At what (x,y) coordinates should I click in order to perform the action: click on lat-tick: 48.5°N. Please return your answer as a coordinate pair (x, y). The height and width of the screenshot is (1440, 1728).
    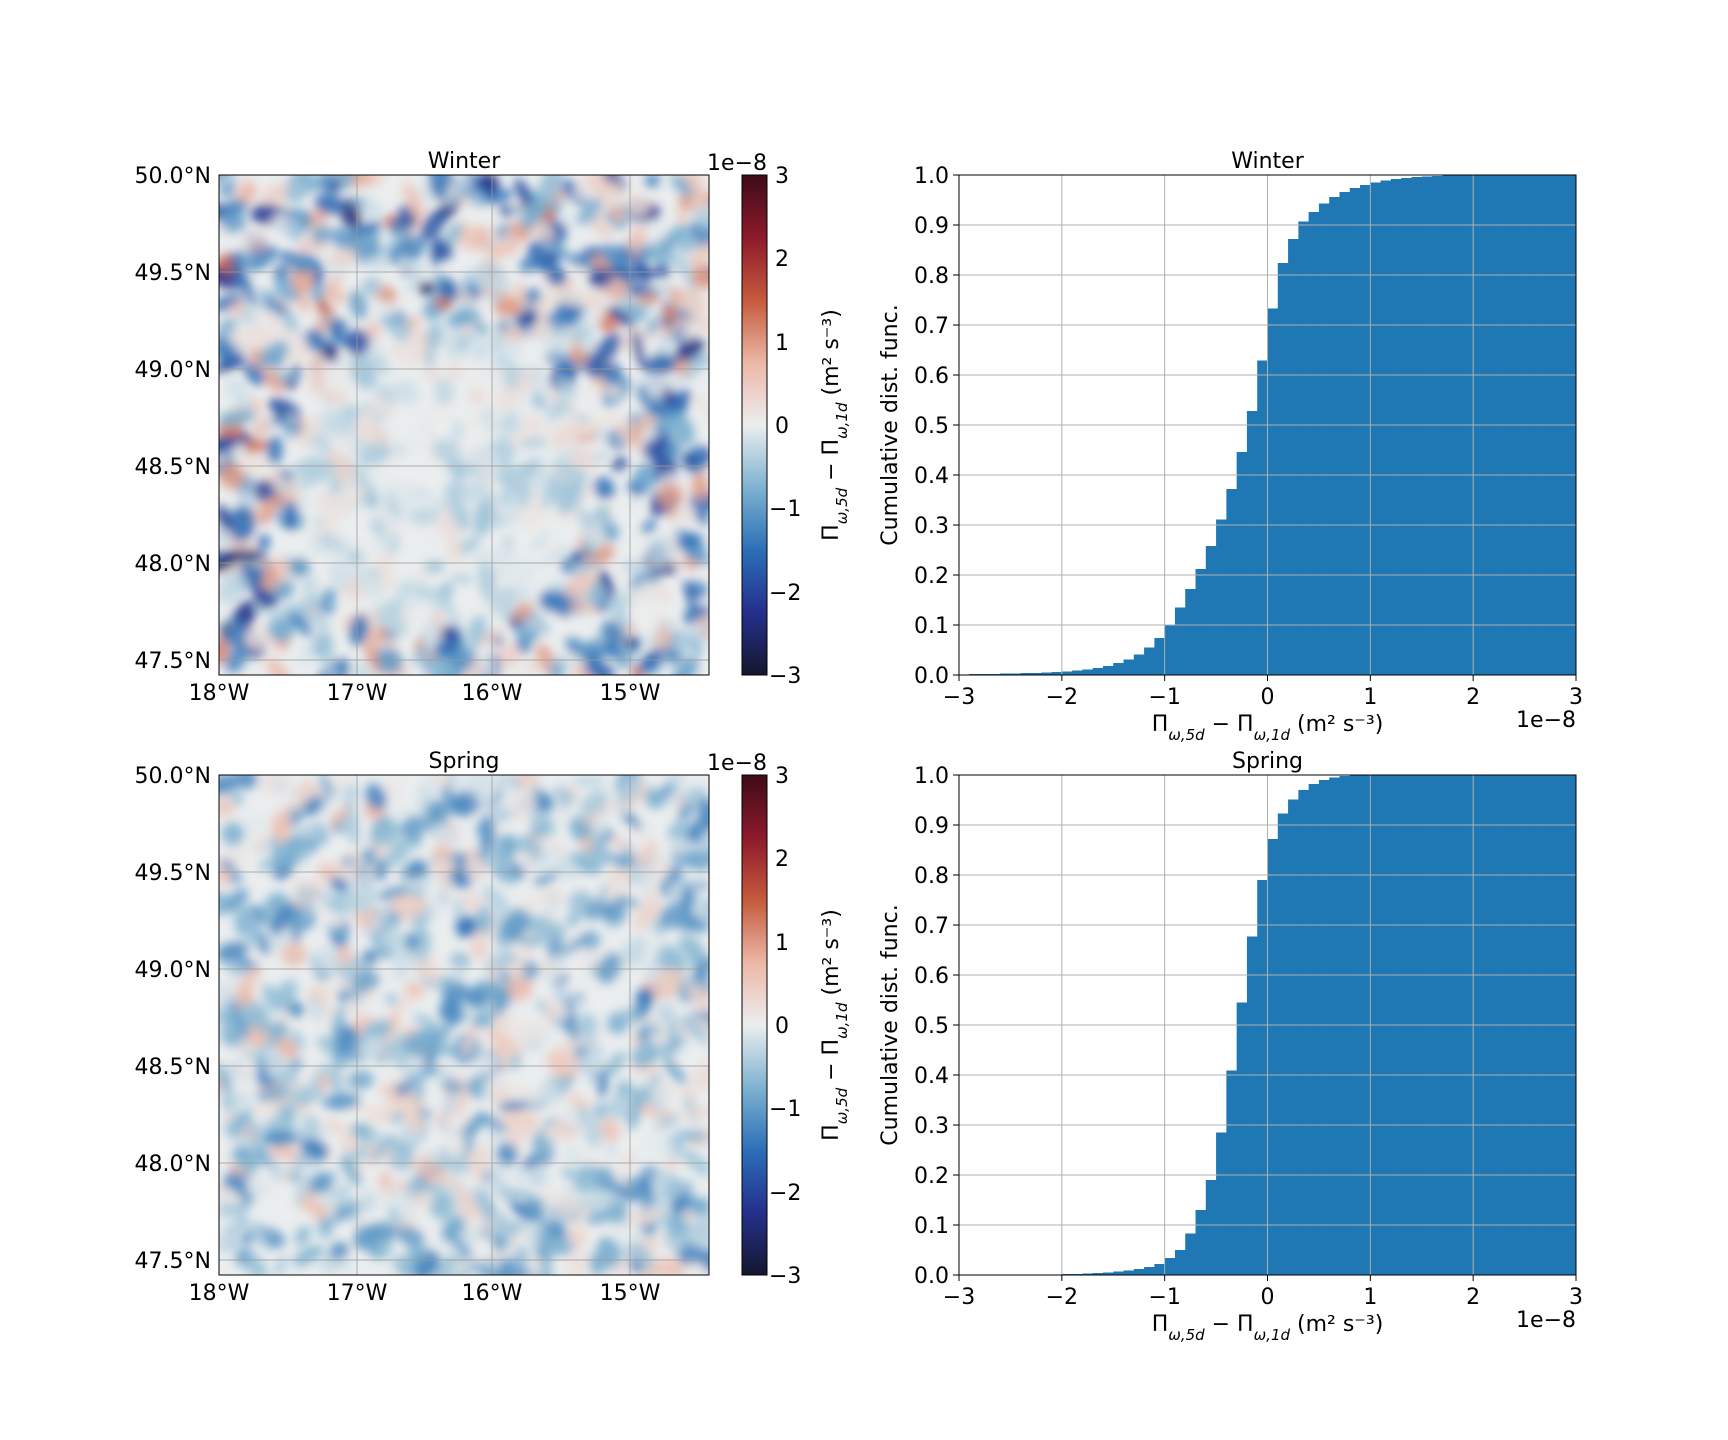
    Looking at the image, I should click on (173, 1067).